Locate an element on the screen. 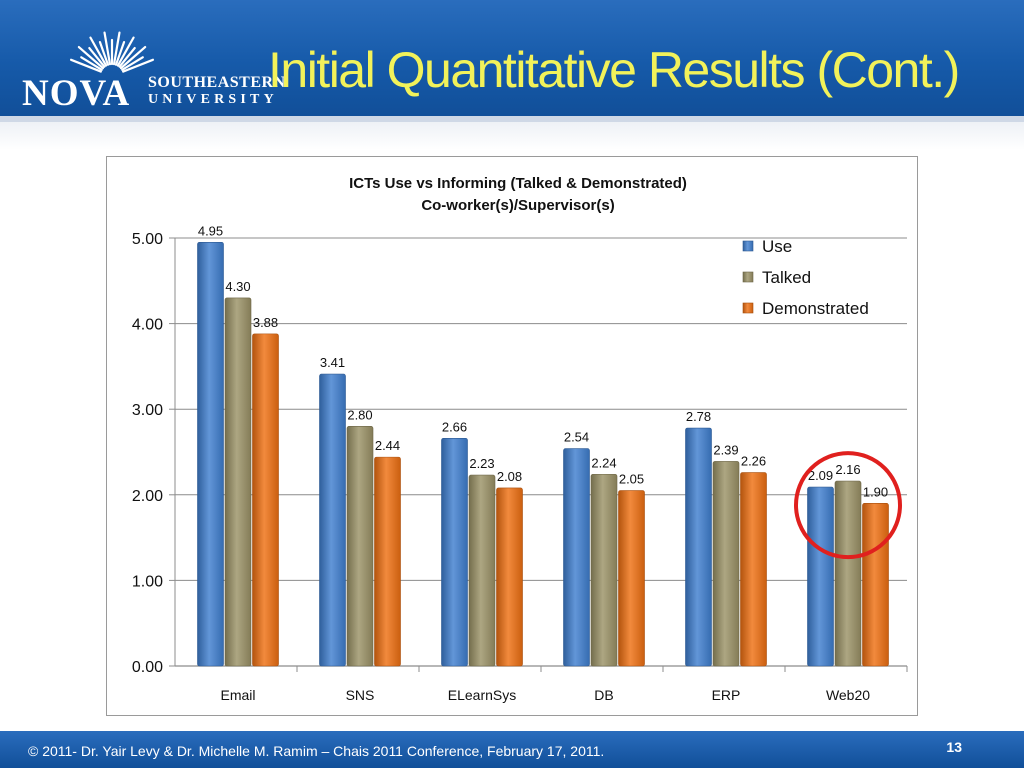 The height and width of the screenshot is (768, 1024). data-label: 2.05 is located at coordinates (631, 479).